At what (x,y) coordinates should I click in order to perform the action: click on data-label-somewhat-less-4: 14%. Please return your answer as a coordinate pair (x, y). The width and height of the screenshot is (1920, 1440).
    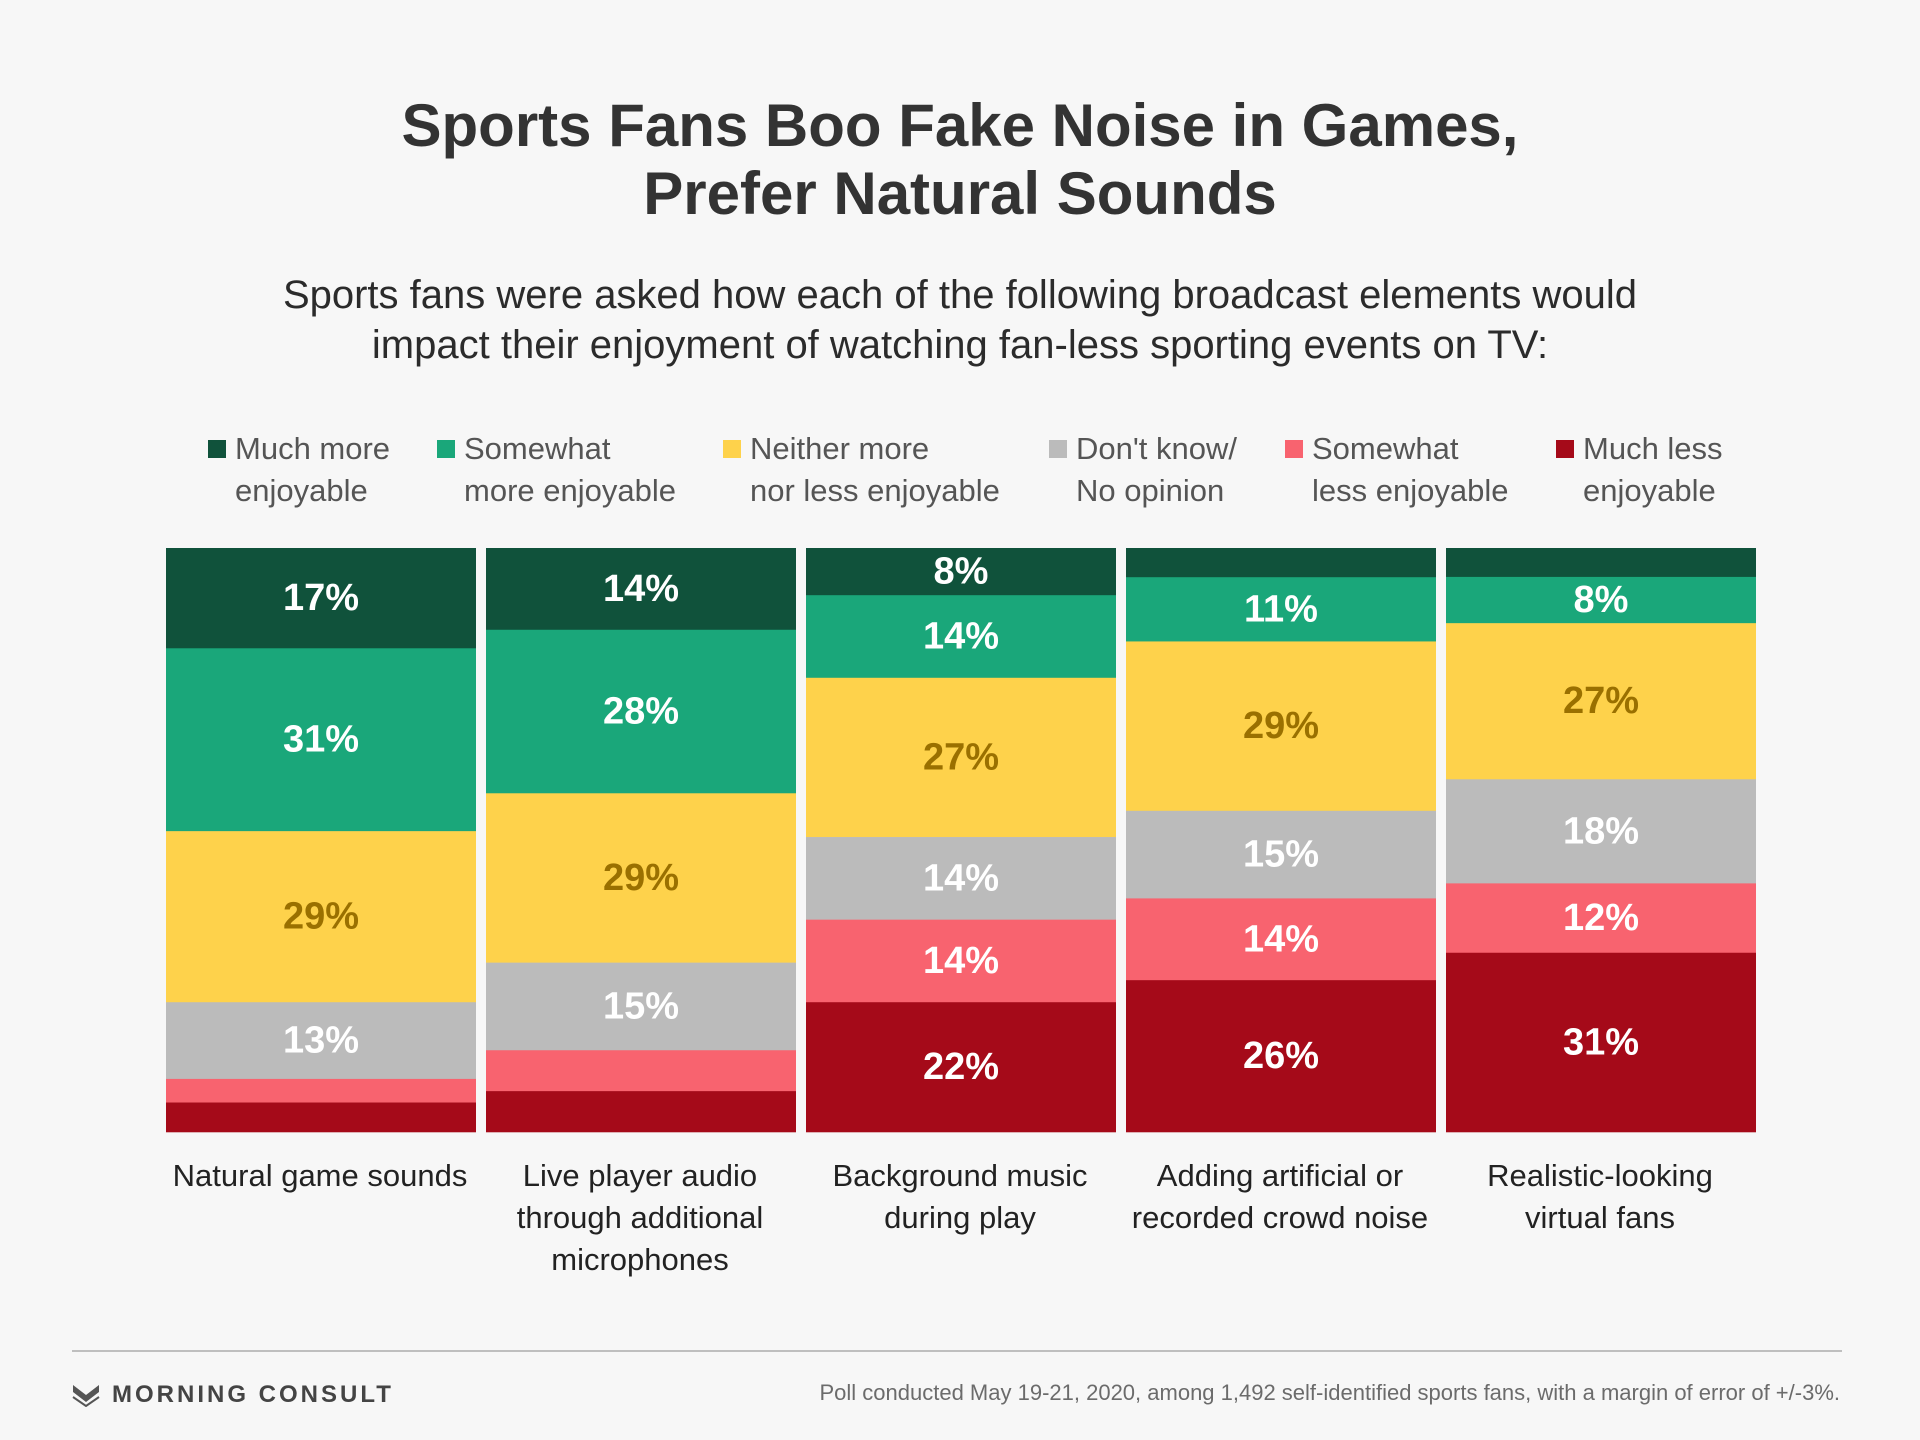
    Looking at the image, I should click on (1281, 939).